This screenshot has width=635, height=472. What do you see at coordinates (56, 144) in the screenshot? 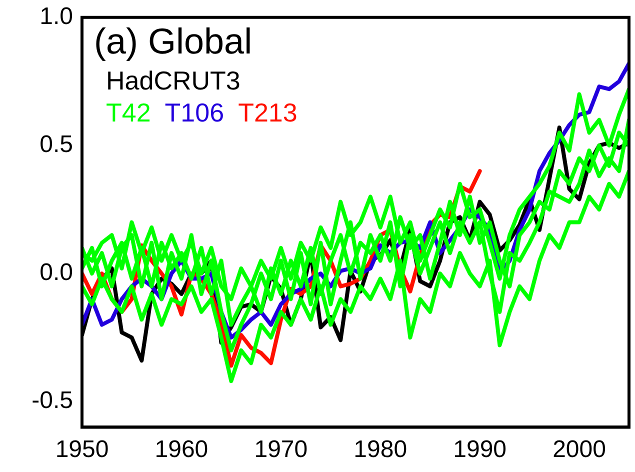
I see `y-tick-label: 0.5` at bounding box center [56, 144].